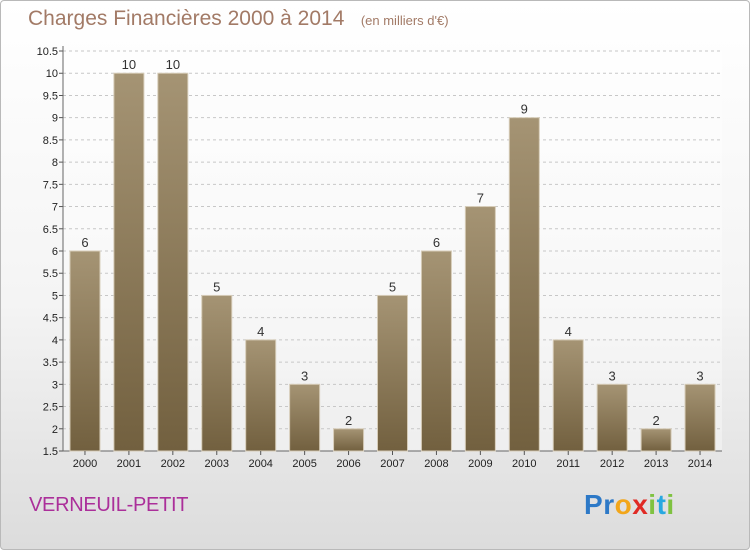 The image size is (750, 550). What do you see at coordinates (524, 109) in the screenshot?
I see `value-label: 9` at bounding box center [524, 109].